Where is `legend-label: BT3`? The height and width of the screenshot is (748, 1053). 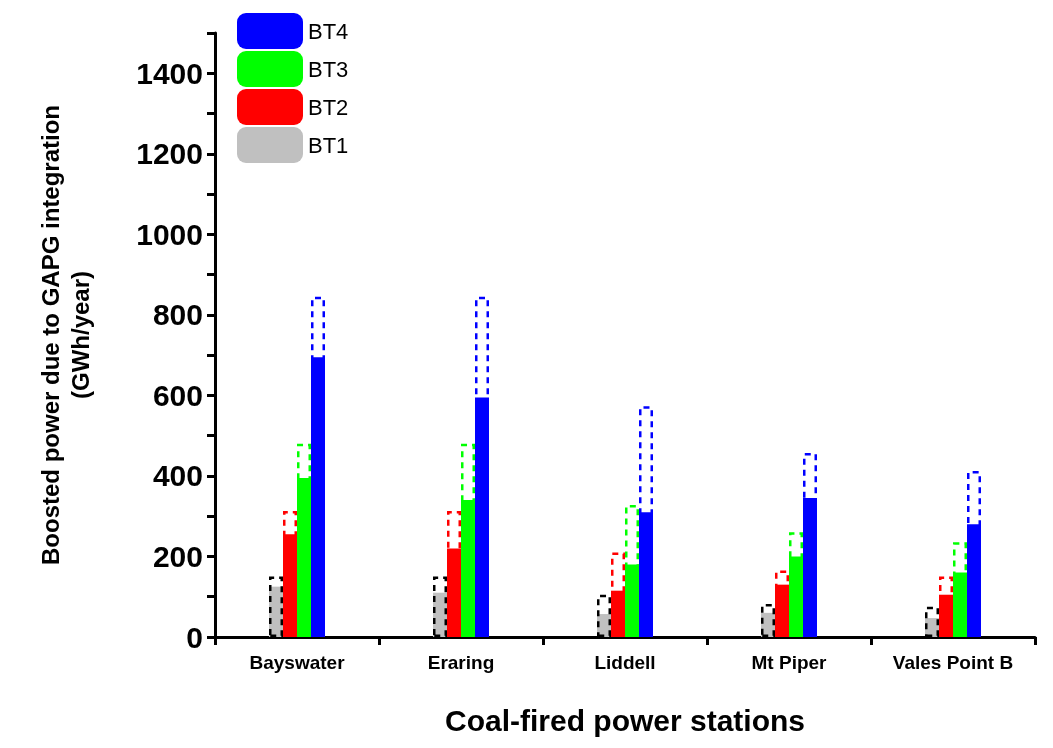 legend-label: BT3 is located at coordinates (328, 69).